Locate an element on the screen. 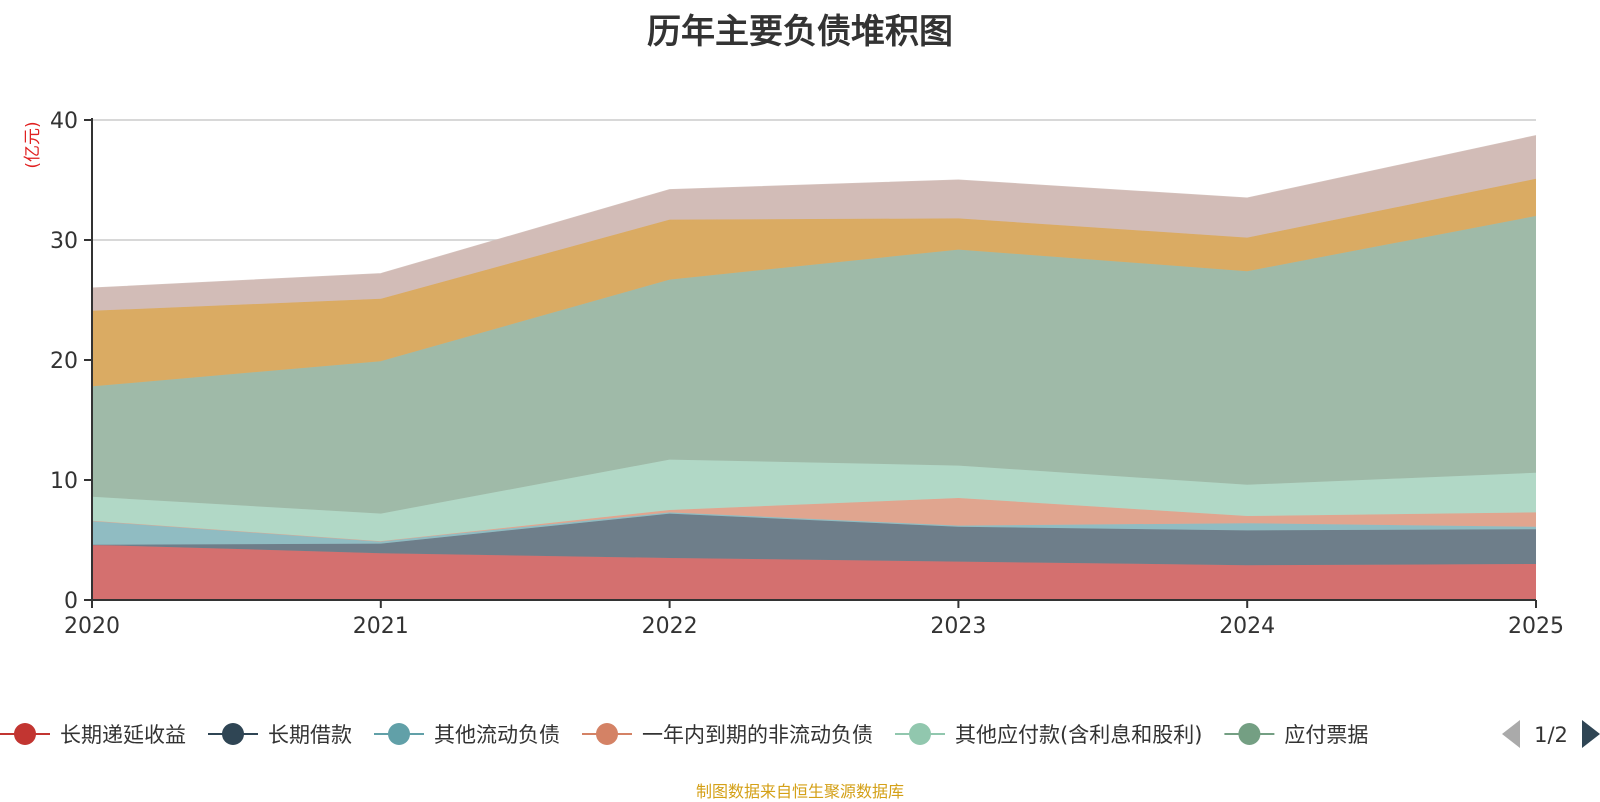  legend-label: 一年内到期的非流动负债 is located at coordinates (757, 735).